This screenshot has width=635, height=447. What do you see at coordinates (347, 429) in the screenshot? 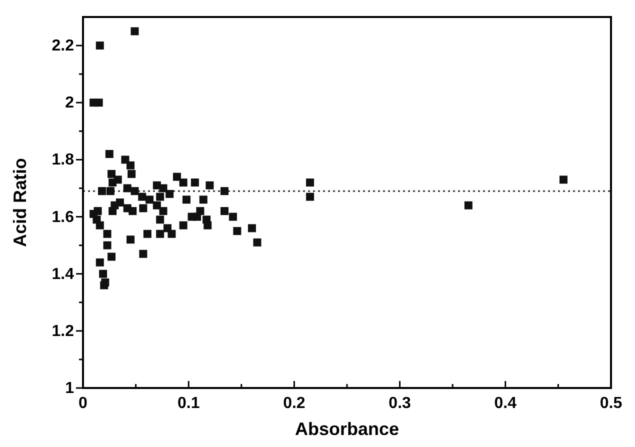
I see `x-axis-title: Absorbance` at bounding box center [347, 429].